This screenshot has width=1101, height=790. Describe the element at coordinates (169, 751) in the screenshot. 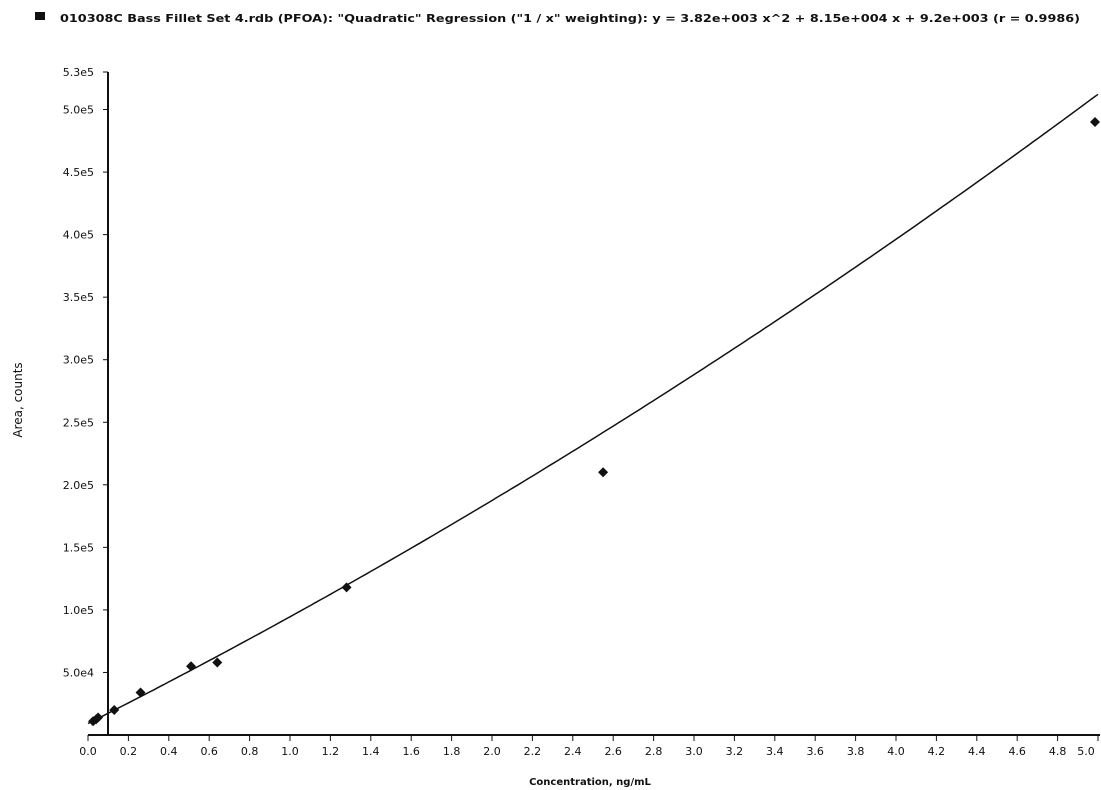

I see `x-tick-label: 0.4` at that location.